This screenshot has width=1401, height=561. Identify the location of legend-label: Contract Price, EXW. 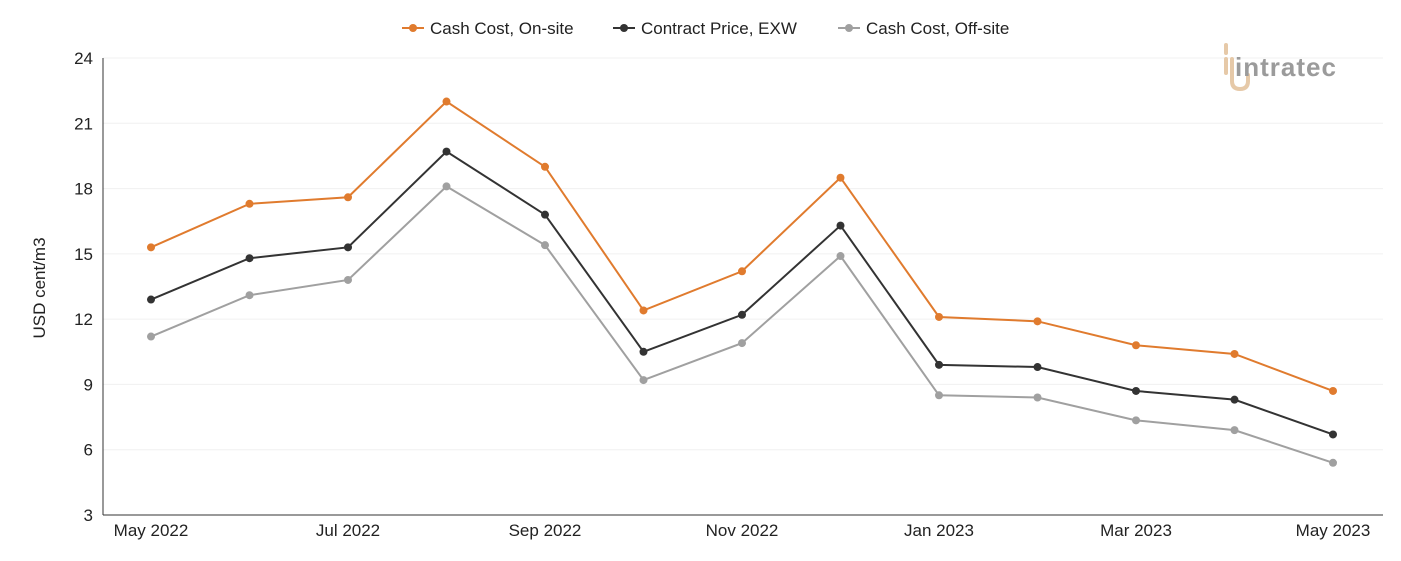
(719, 28).